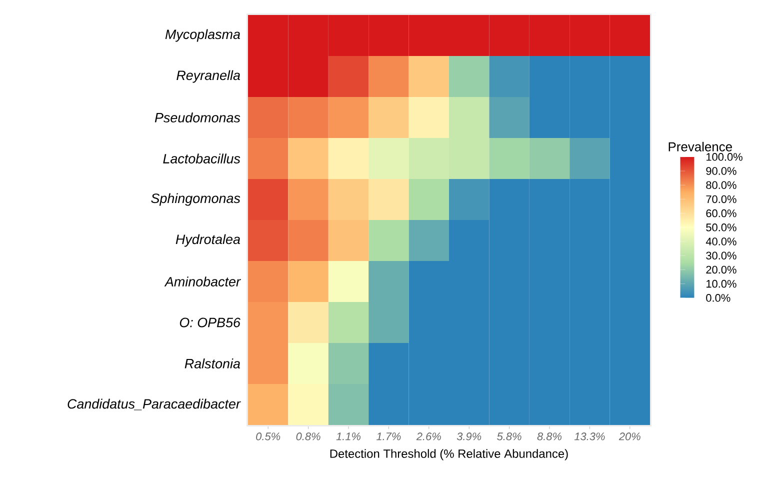 This screenshot has height=486, width=761. Describe the element at coordinates (721, 284) in the screenshot. I see `color-bar-label: 10.0%` at that location.